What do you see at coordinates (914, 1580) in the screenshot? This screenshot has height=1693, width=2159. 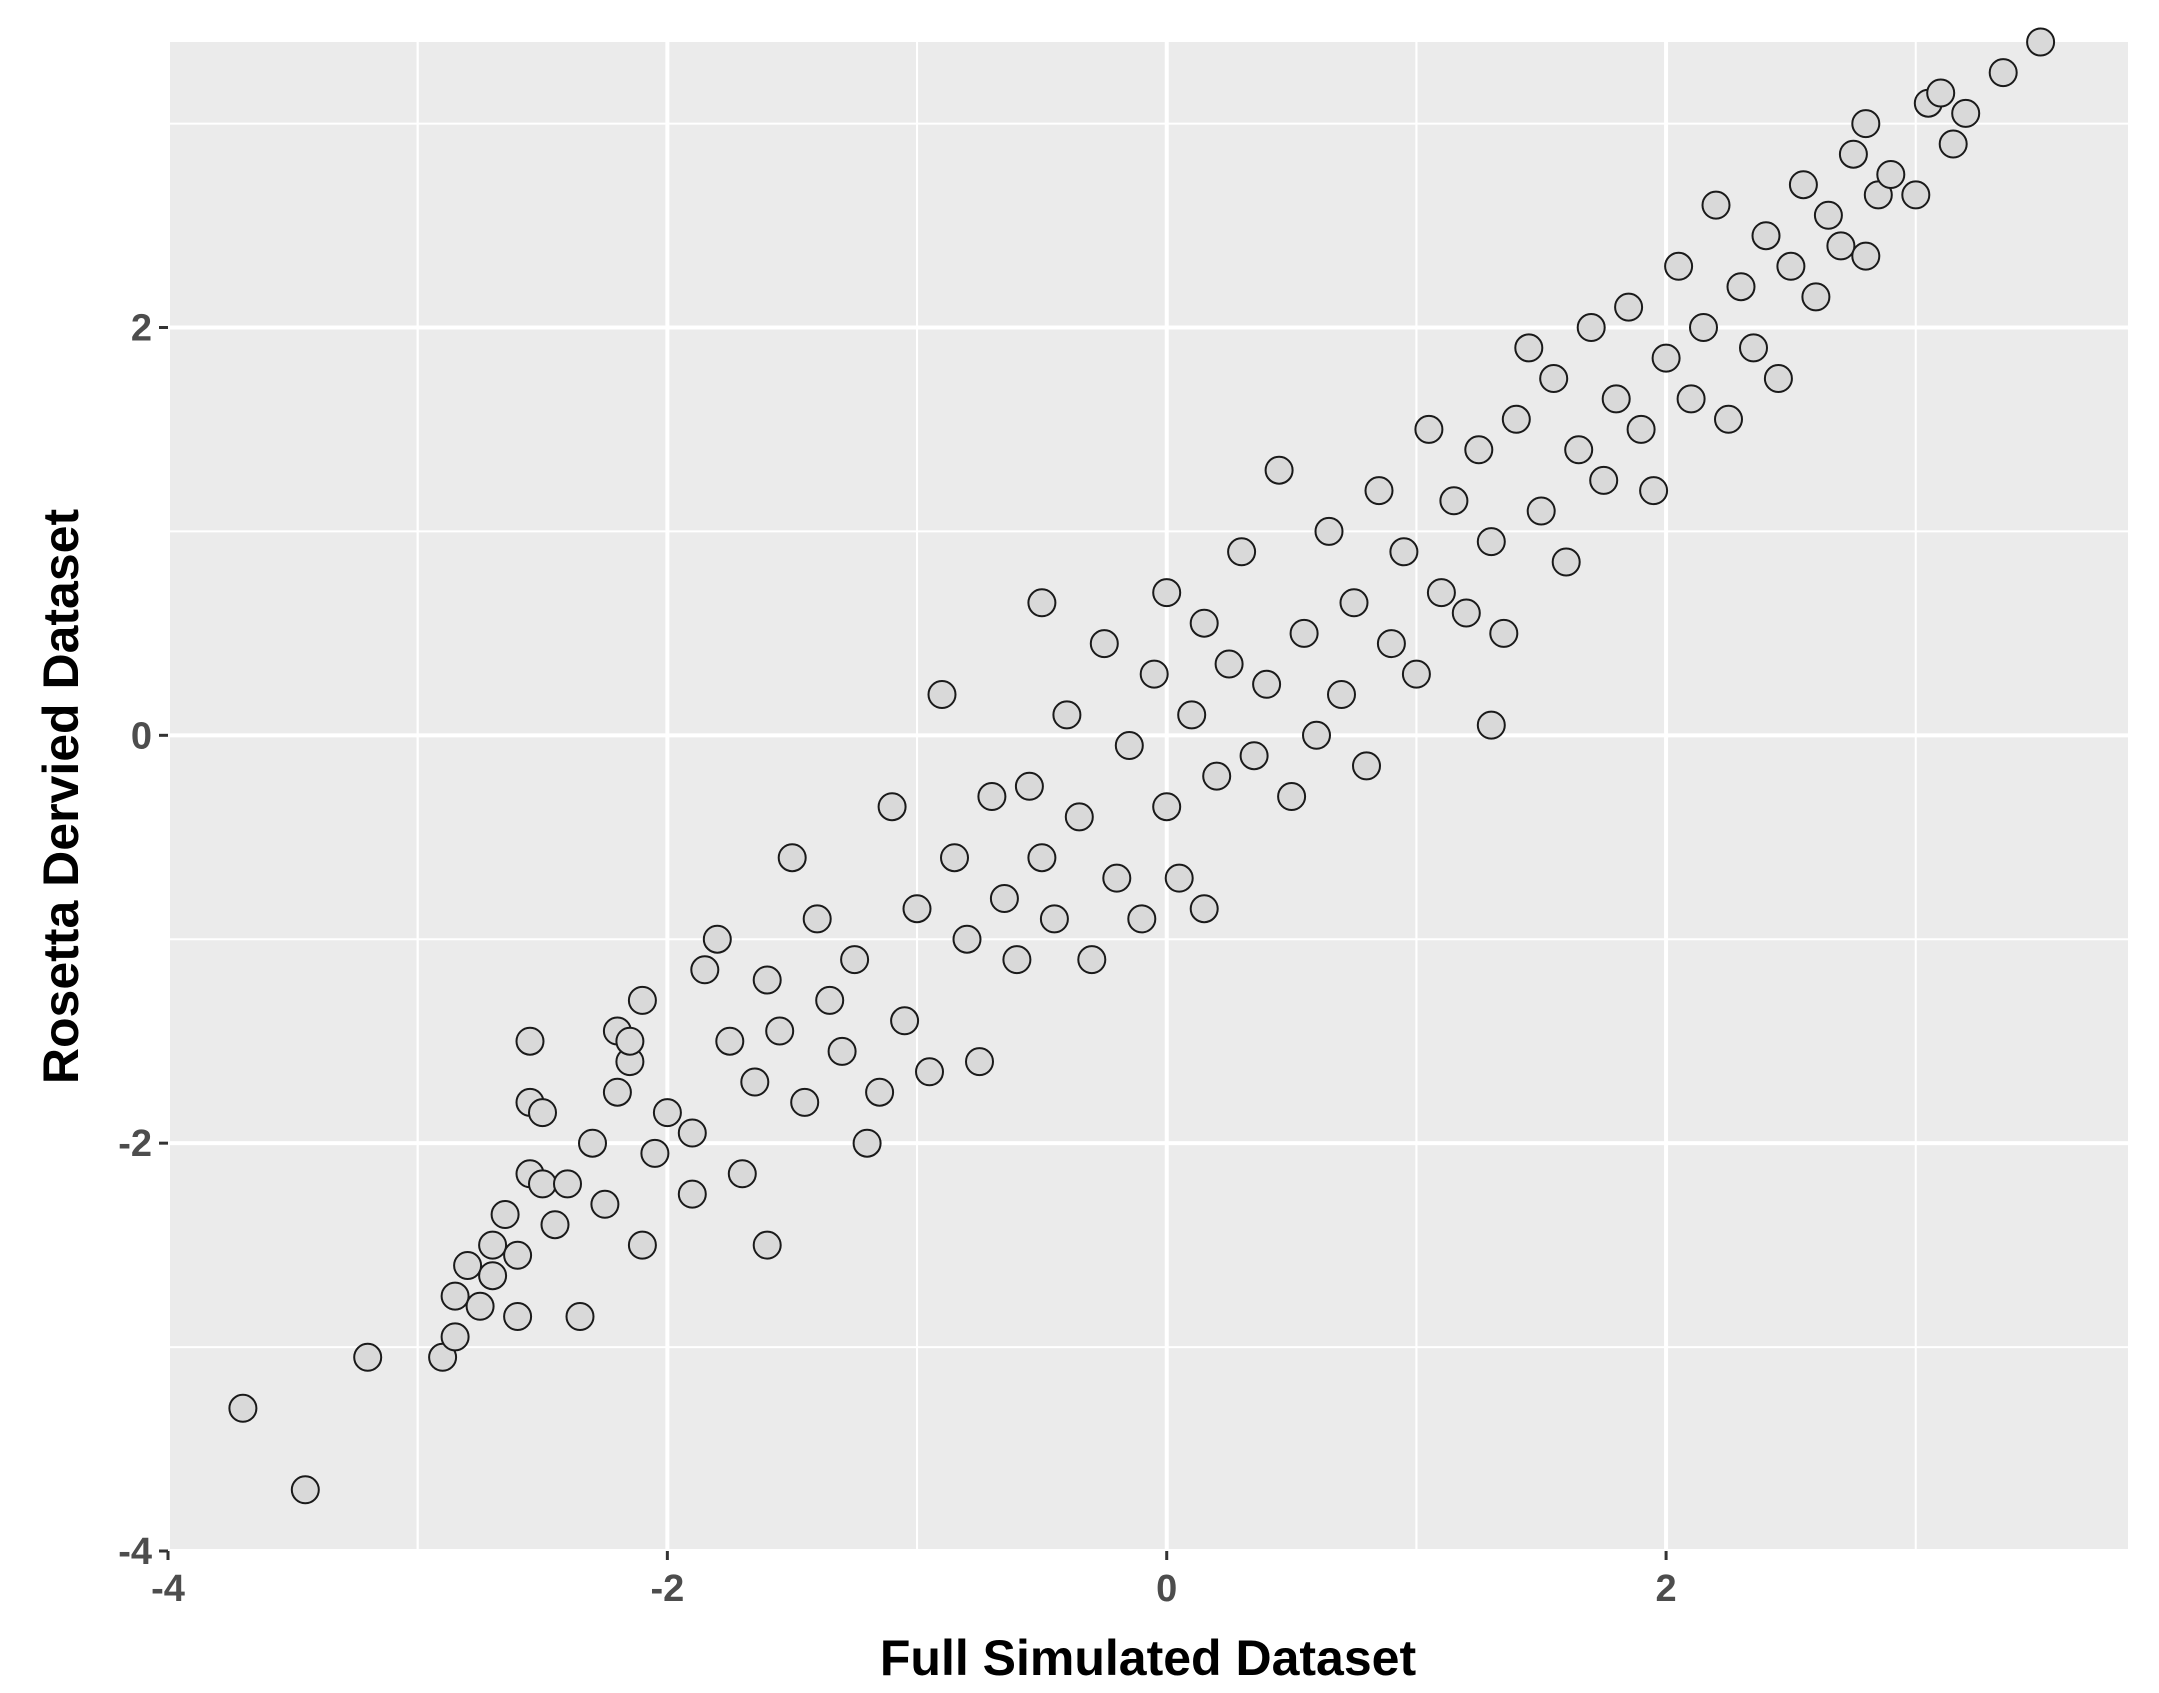 I see `x-axis: -4 -2 0 2` at bounding box center [914, 1580].